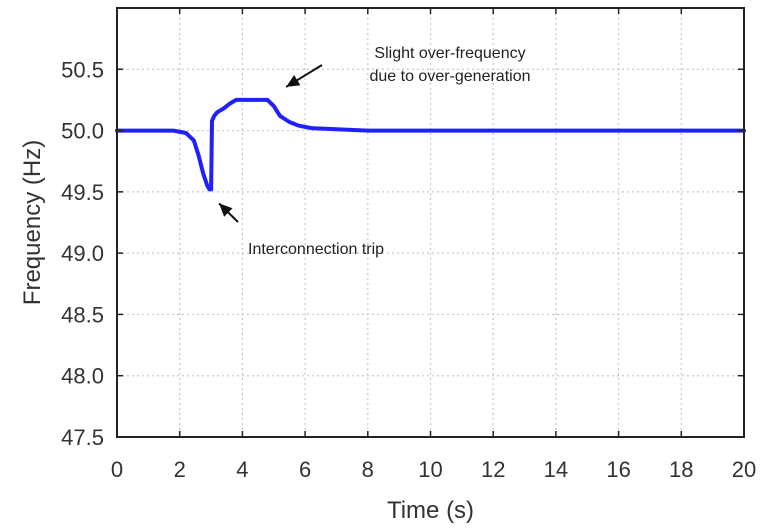 The height and width of the screenshot is (528, 762). What do you see at coordinates (618, 469) in the screenshot?
I see `x-tick-label: 16` at bounding box center [618, 469].